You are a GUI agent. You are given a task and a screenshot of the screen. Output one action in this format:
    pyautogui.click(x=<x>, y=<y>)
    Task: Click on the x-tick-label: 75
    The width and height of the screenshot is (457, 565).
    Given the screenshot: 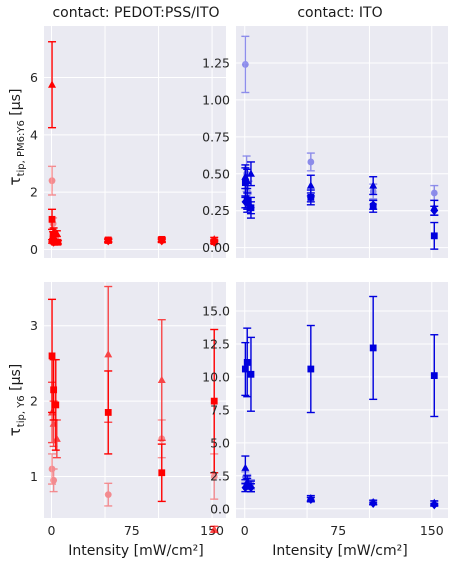 What is the action you would take?
    pyautogui.click(x=338, y=530)
    